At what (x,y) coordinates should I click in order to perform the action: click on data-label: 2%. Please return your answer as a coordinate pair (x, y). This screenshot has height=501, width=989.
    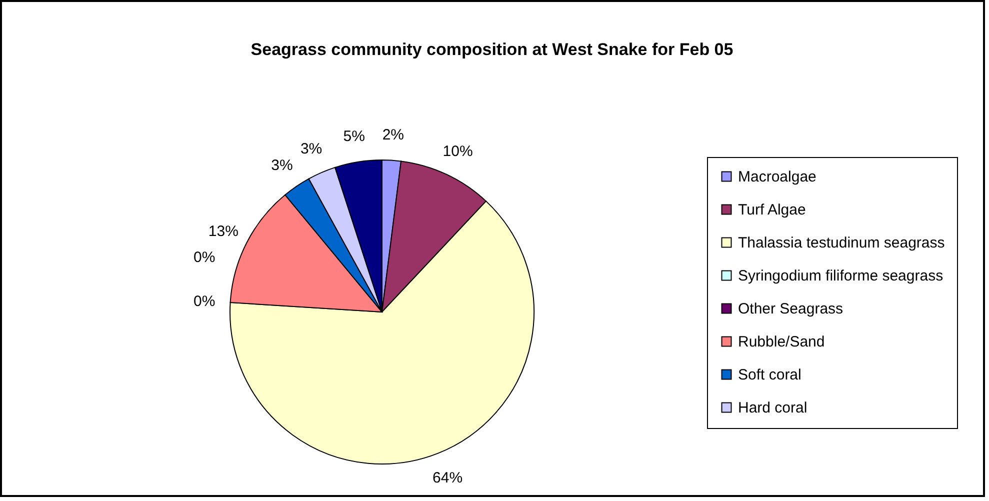
    Looking at the image, I should click on (393, 135).